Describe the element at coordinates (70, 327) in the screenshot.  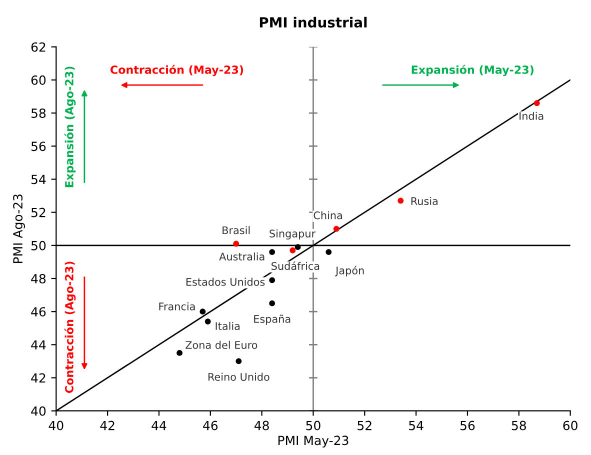
I see `annotation: Contracción (Ago-23)` at that location.